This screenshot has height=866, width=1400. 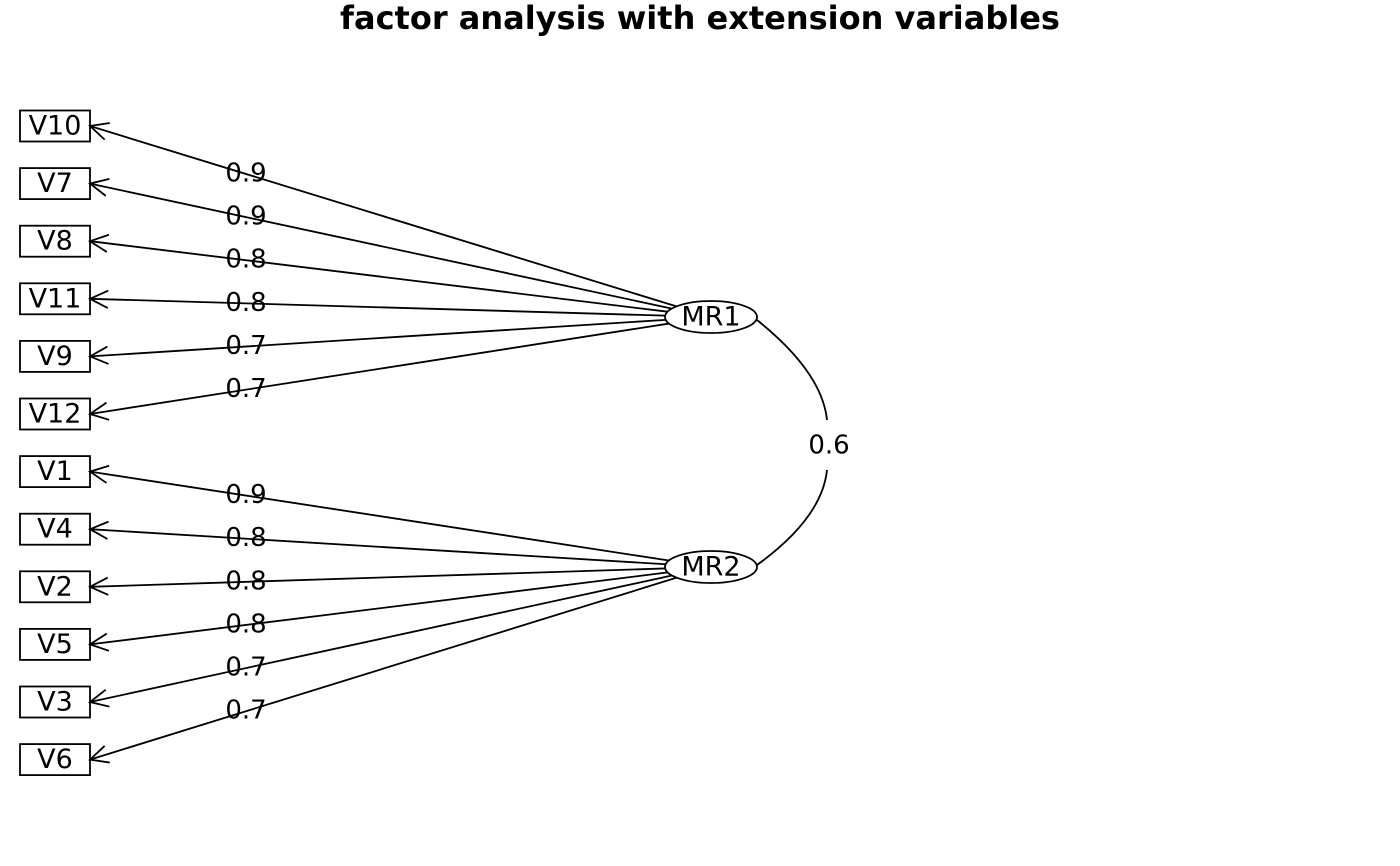 I want to click on variable-label: V3, so click(x=55, y=702).